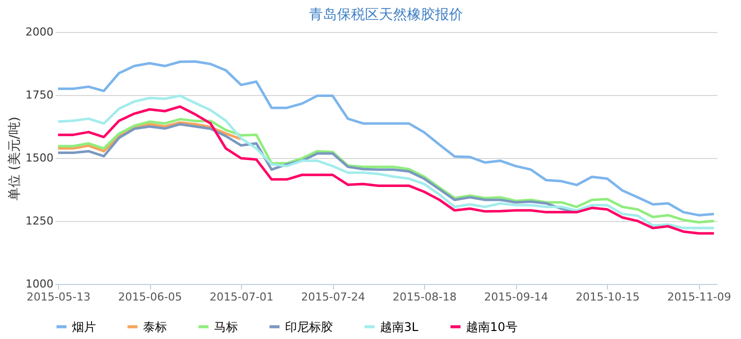 Image resolution: width=741 pixels, height=339 pixels. What do you see at coordinates (40, 95) in the screenshot?
I see `y-tick-label: 1750` at bounding box center [40, 95].